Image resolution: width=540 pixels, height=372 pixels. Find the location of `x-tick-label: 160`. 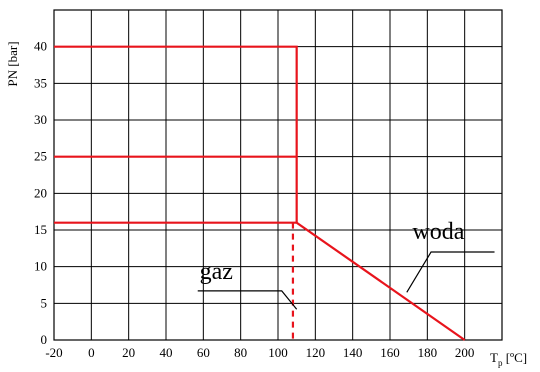

x-tick-label: 160 is located at coordinates (390, 352).